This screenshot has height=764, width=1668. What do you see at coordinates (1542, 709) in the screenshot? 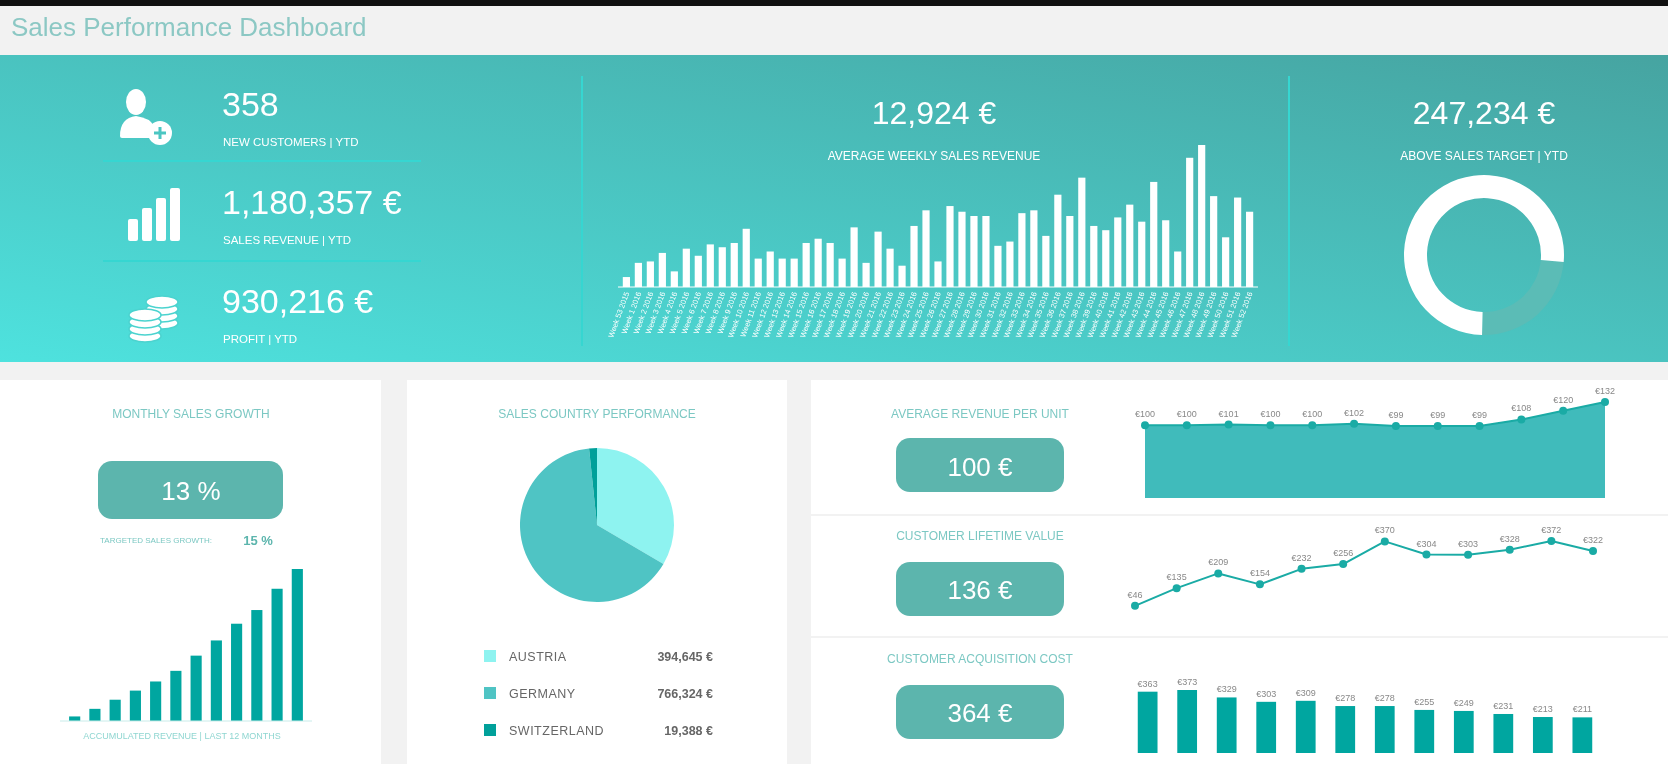
I see `data-label: €213` at bounding box center [1542, 709].